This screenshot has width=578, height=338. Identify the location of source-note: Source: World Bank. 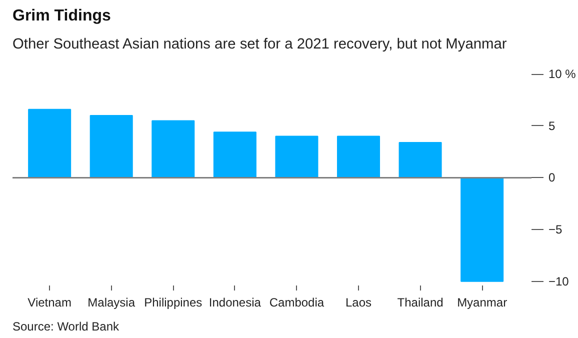
(66, 327).